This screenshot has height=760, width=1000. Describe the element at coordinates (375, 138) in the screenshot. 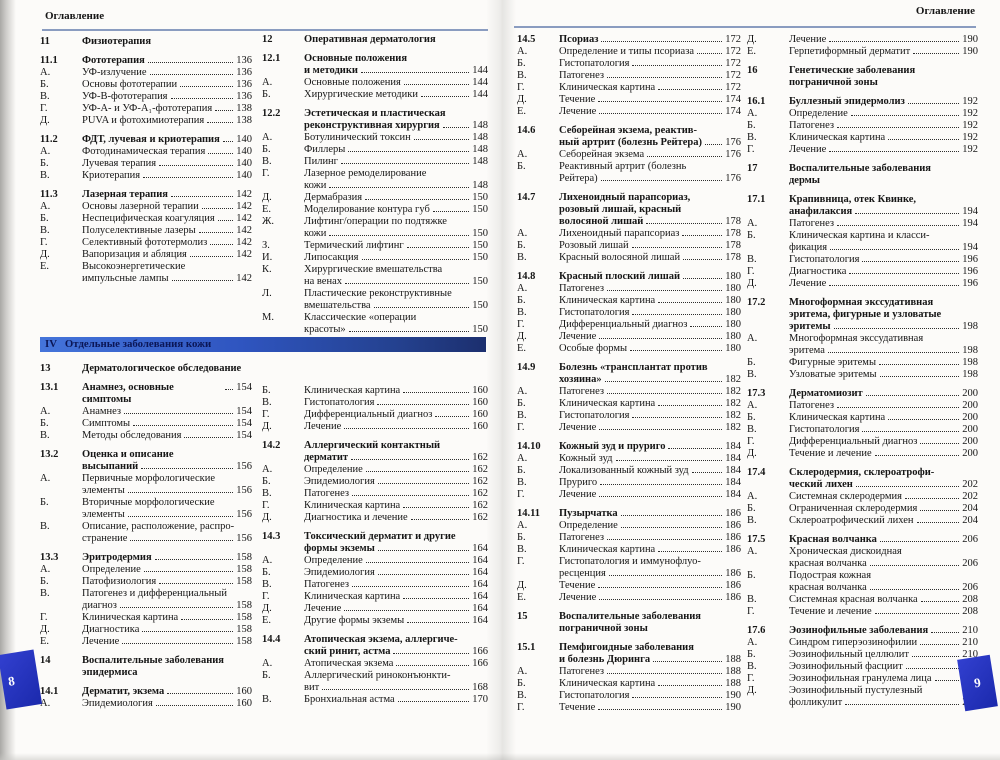

I see `toc-entry: А. Ботулинический токсин 148` at that location.